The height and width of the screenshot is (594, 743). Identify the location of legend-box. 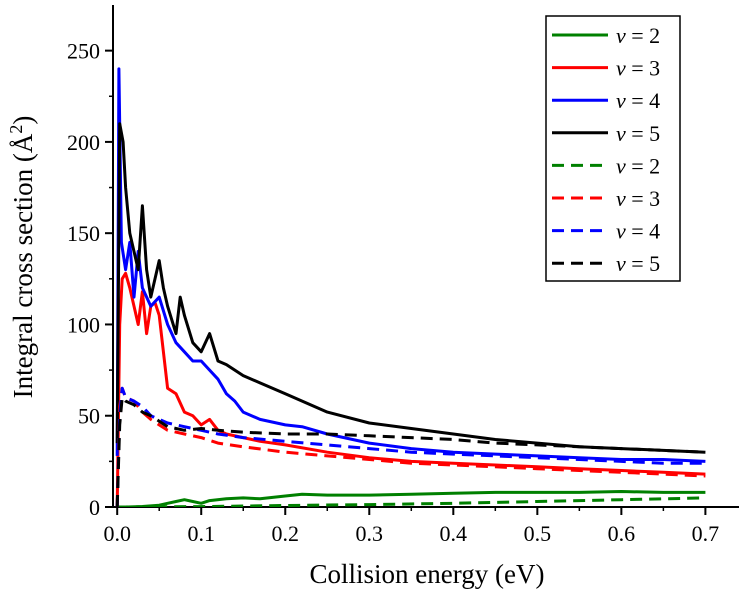
(613, 148).